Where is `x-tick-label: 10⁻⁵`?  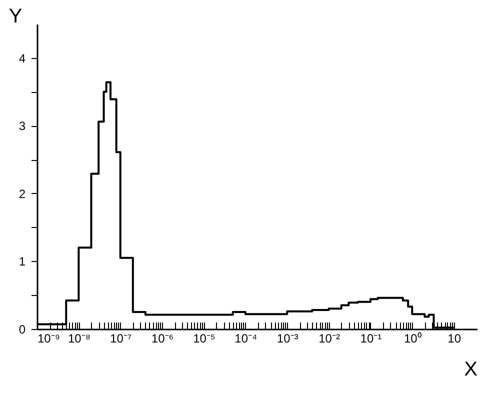
x-tick-label: 10⁻⁵ is located at coordinates (204, 339).